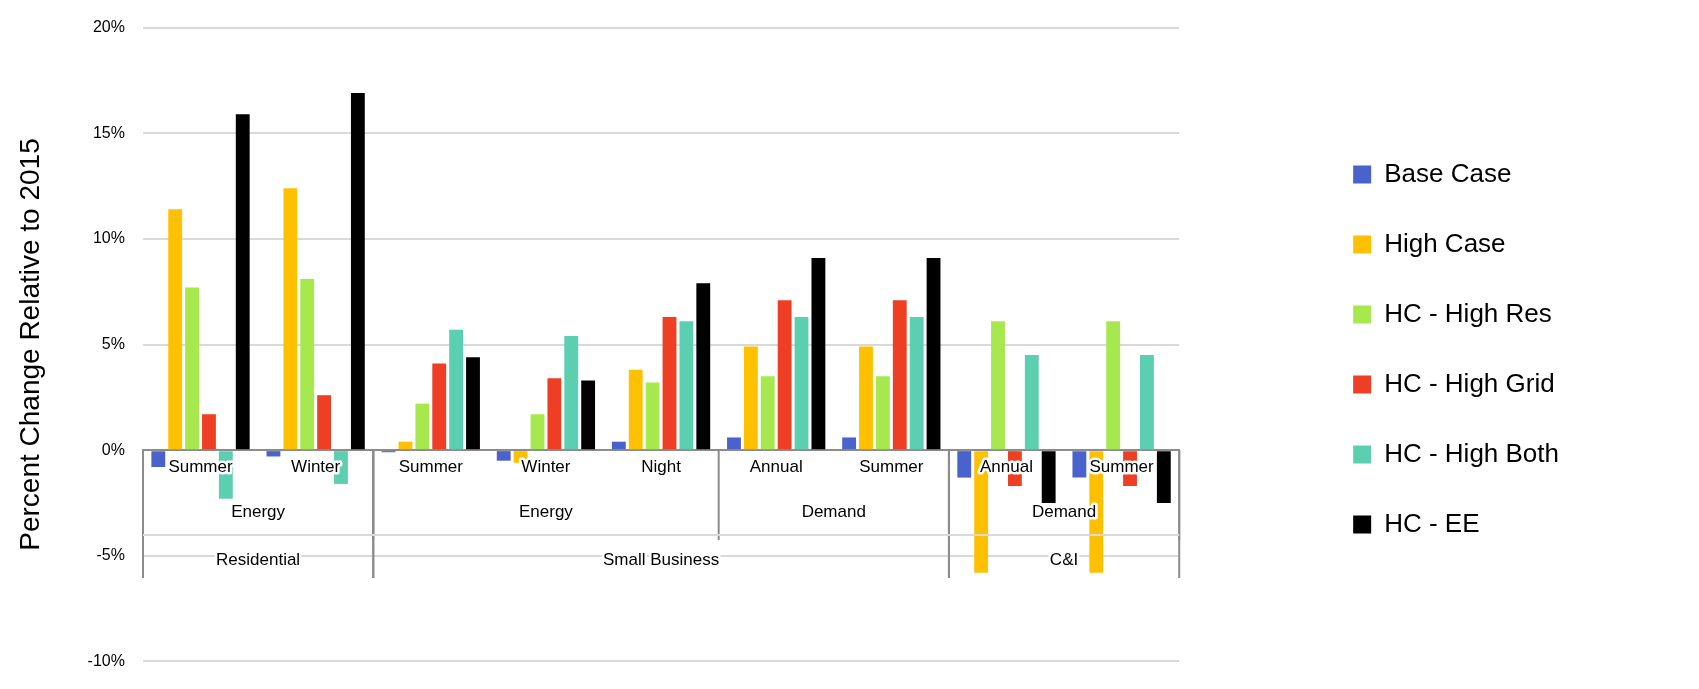 The image size is (1699, 689). What do you see at coordinates (106, 660) in the screenshot?
I see `y-tick-label: -10%` at bounding box center [106, 660].